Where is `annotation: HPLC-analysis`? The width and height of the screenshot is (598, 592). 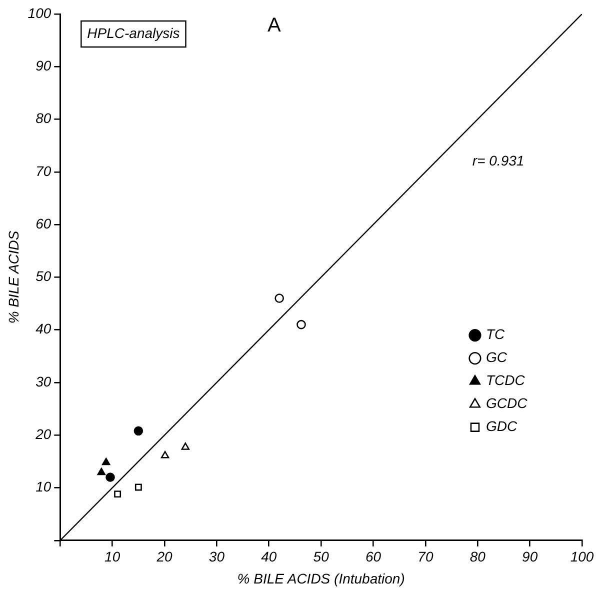
annotation: HPLC-analysis is located at coordinates (133, 32).